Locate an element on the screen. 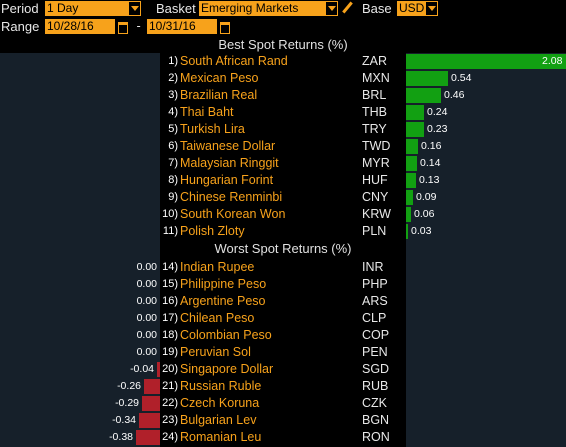 The height and width of the screenshot is (447, 566). list-item: 11) Polish Zloty PLN 0.03 is located at coordinates (283, 231).